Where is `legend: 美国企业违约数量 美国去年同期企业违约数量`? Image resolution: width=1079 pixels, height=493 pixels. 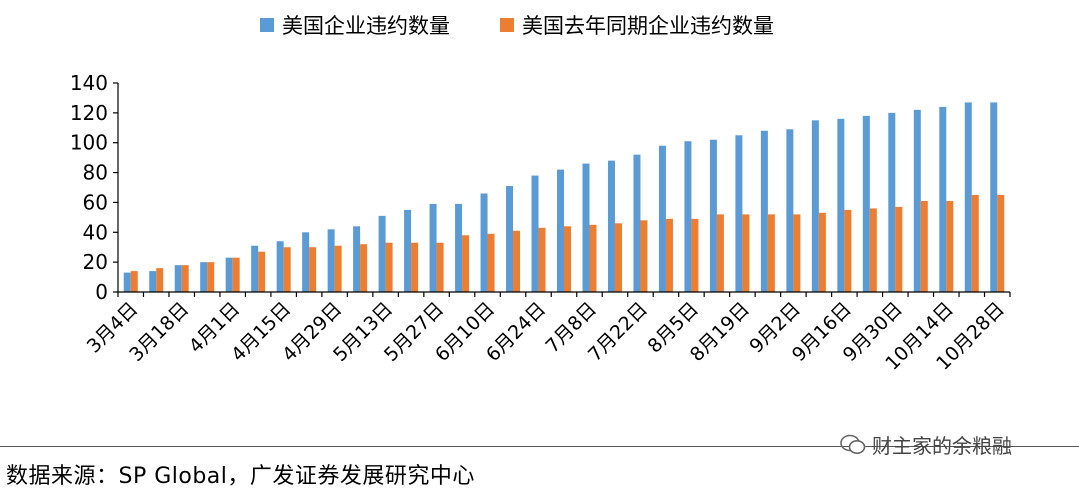
legend: 美国企业违约数量 美国去年同期企业违约数量 is located at coordinates (542, 25).